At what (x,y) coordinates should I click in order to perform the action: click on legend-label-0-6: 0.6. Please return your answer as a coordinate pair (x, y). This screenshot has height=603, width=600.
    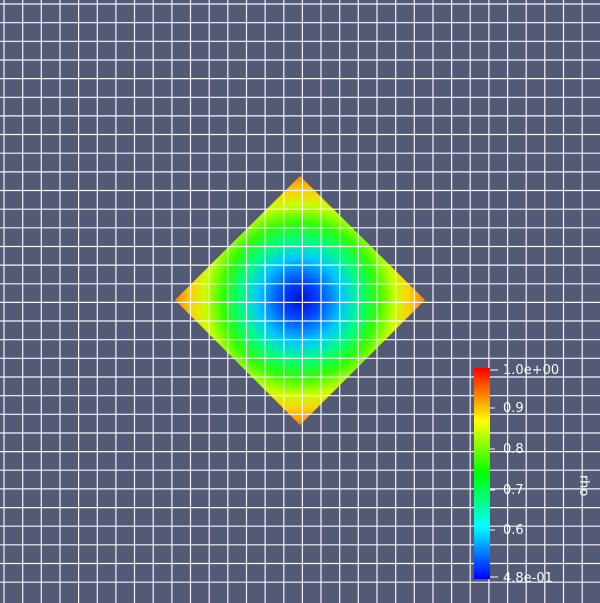
    Looking at the image, I should click on (513, 530).